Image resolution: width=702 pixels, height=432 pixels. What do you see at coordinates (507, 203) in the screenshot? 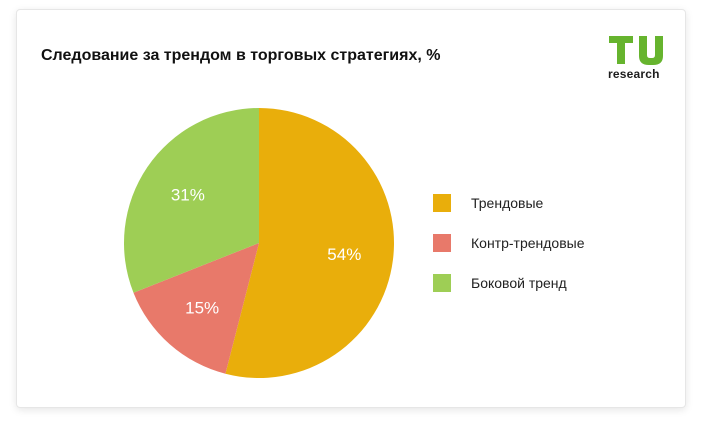
I see `legend-label-1: Трендовые` at bounding box center [507, 203].